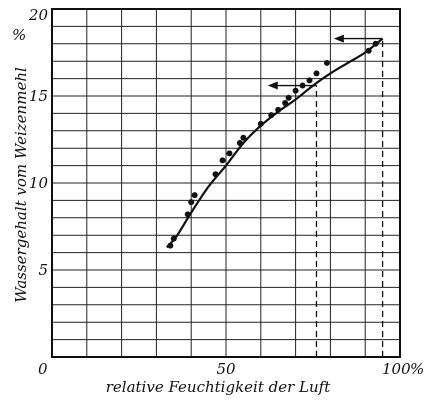 The width and height of the screenshot is (433, 402). Describe the element at coordinates (38, 96) in the screenshot. I see `y-tick-label: 15` at that location.